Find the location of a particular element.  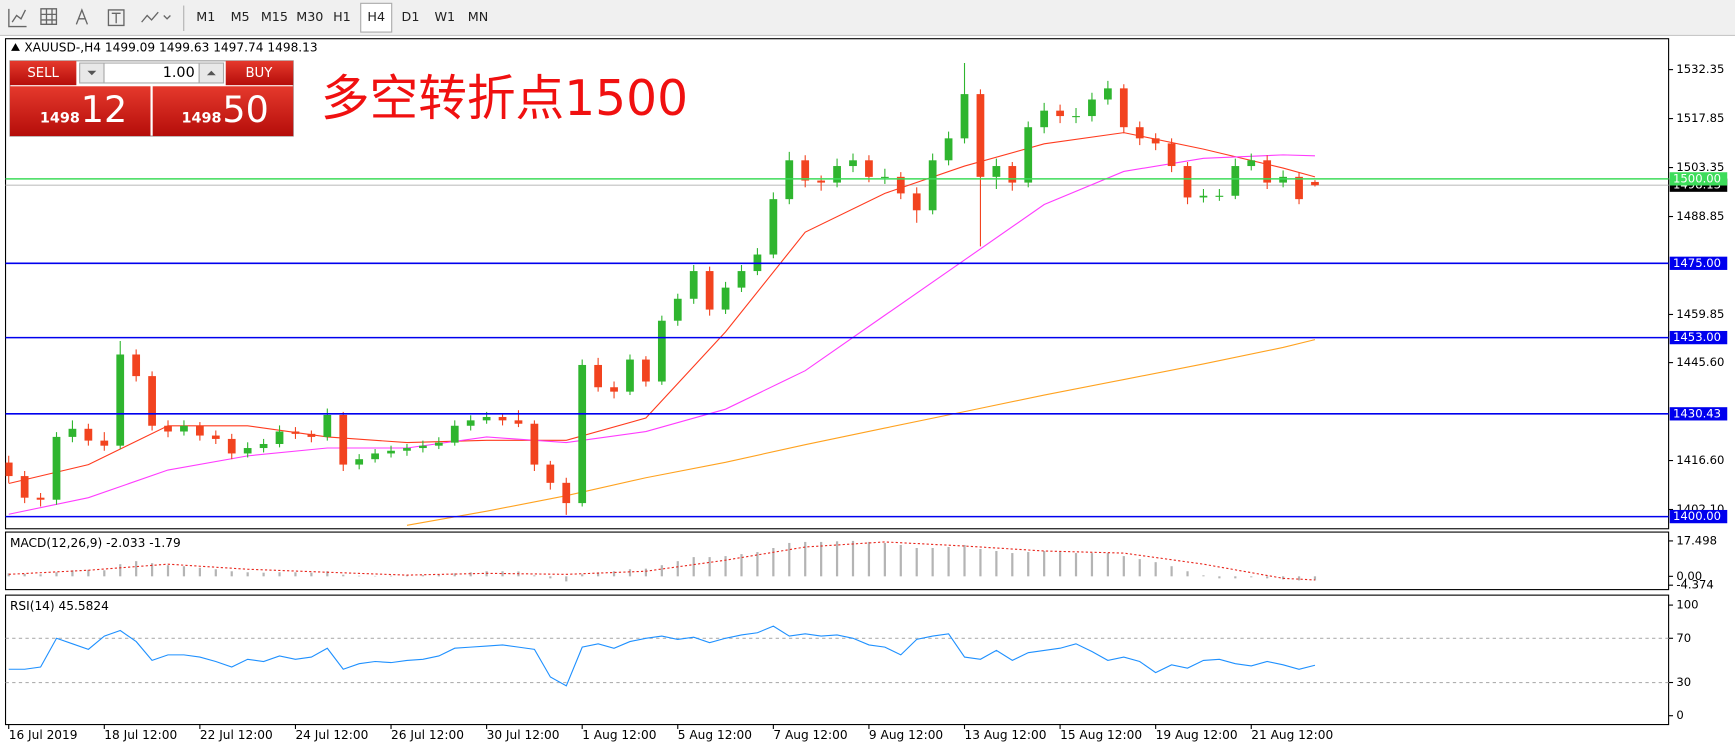

label-tool-icon is located at coordinates (116, 18).